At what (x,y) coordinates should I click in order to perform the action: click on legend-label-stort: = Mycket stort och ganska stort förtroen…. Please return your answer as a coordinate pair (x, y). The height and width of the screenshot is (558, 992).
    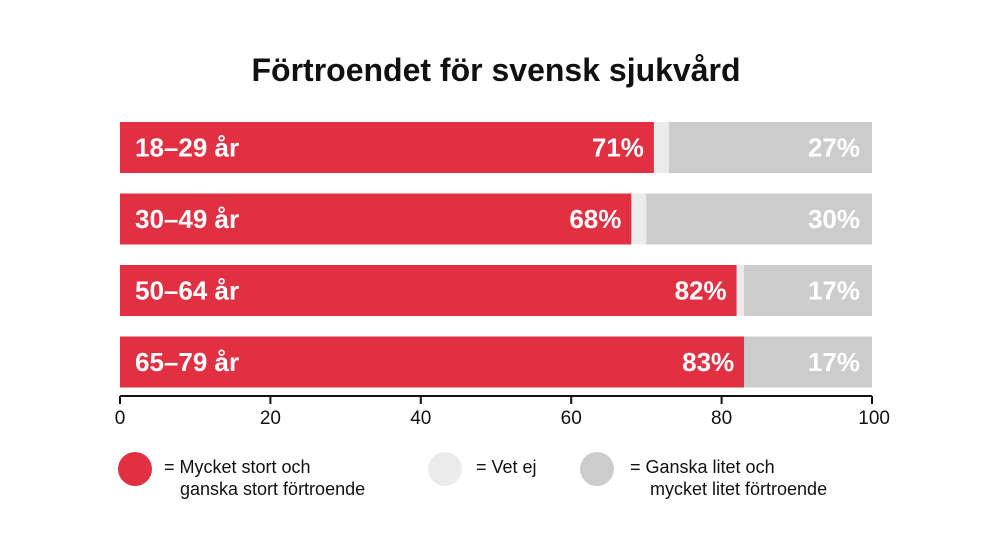
    Looking at the image, I should click on (264, 478).